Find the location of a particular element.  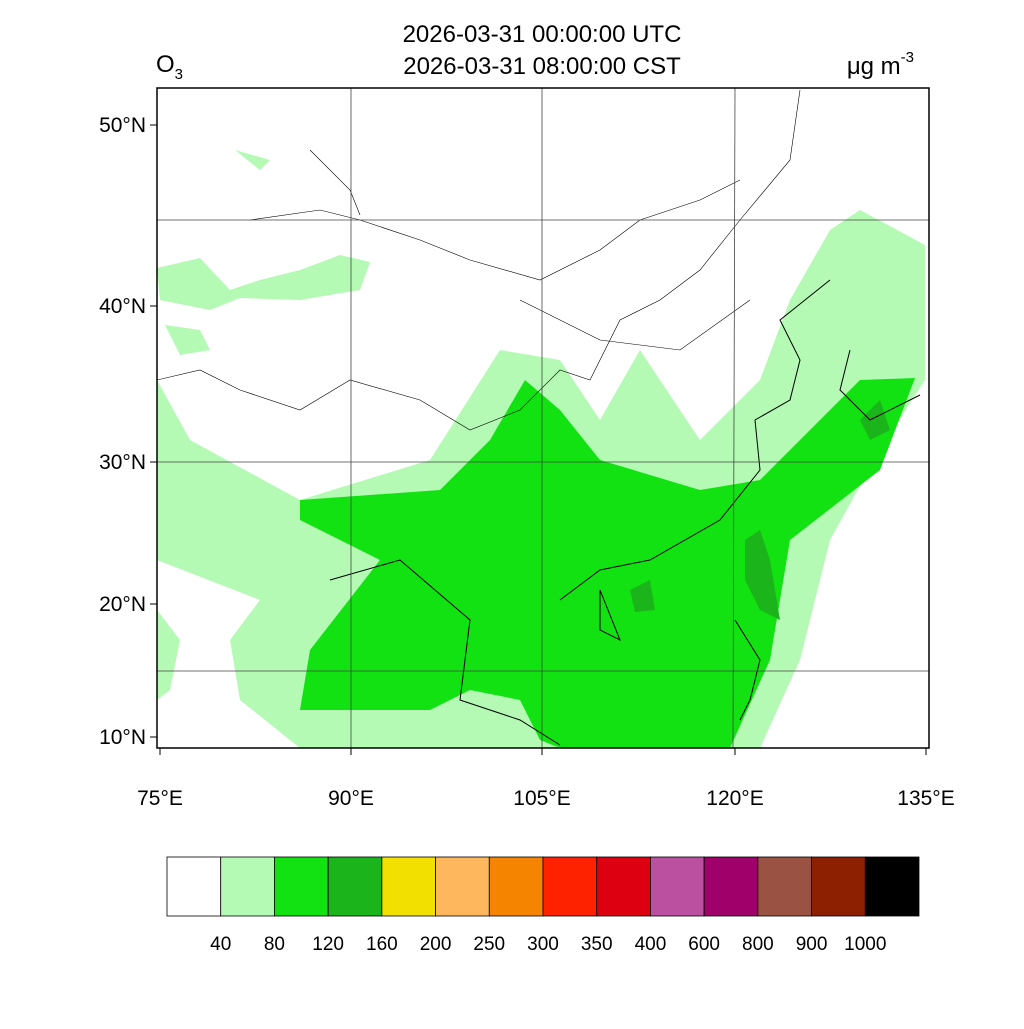

lat-label: 30°N is located at coordinates (122, 462).